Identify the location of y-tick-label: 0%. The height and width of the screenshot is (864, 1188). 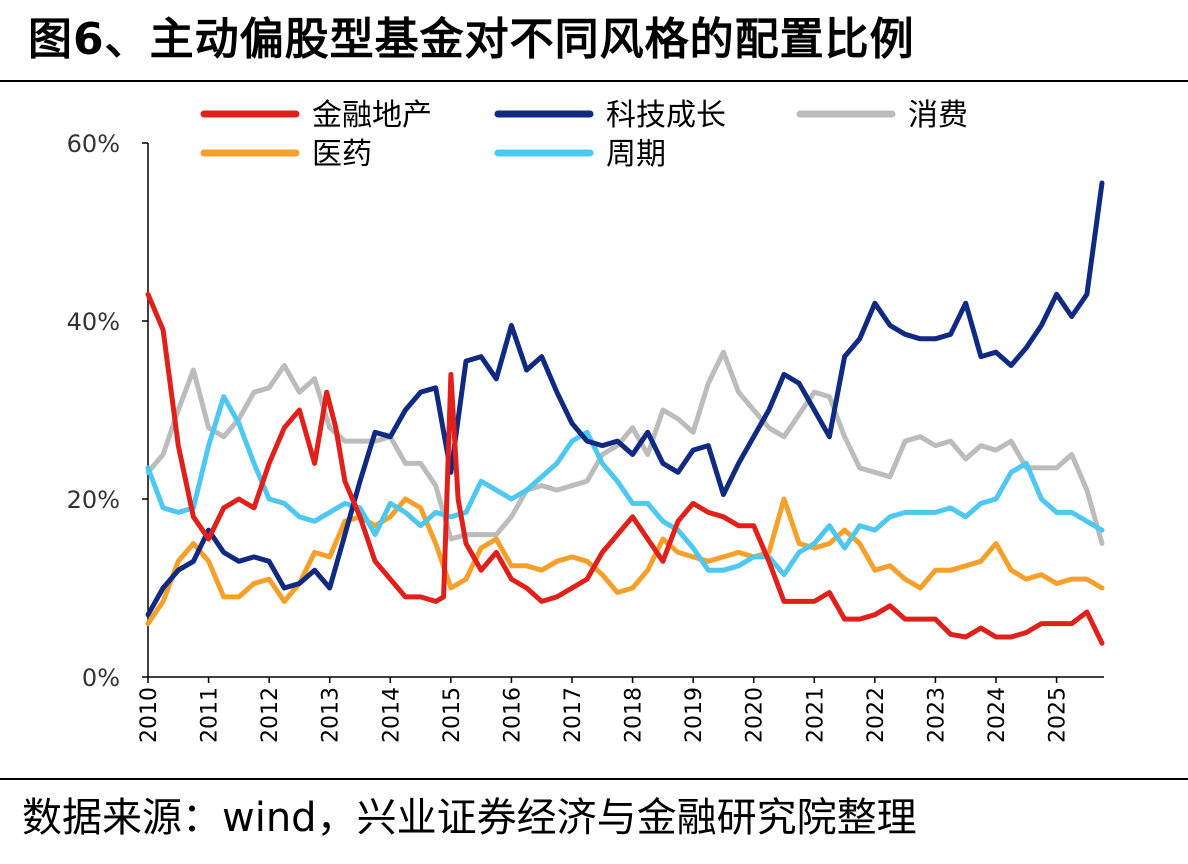
(101, 678).